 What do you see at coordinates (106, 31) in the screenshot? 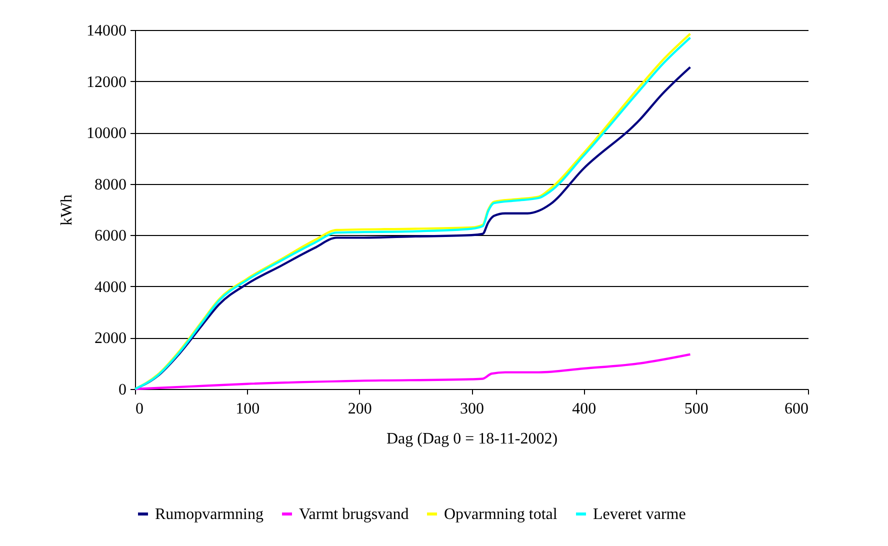
I see `y-tick-label: 14000` at bounding box center [106, 31].